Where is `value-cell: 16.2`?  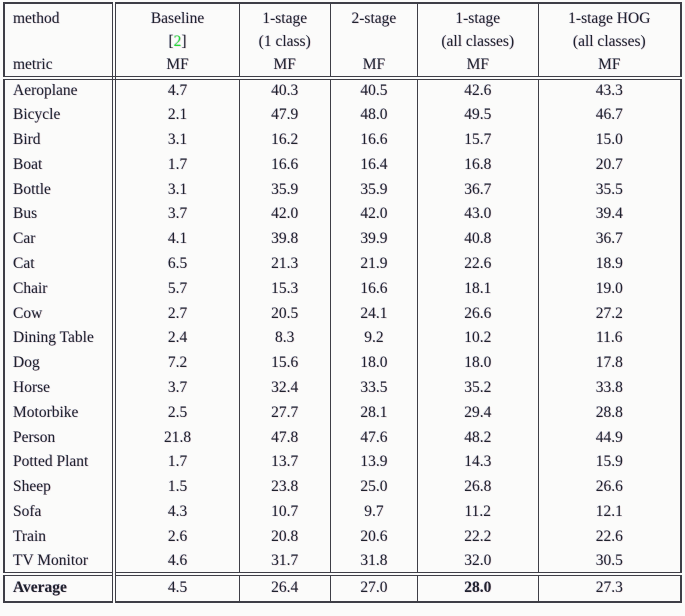
value-cell: 16.2 is located at coordinates (284, 140).